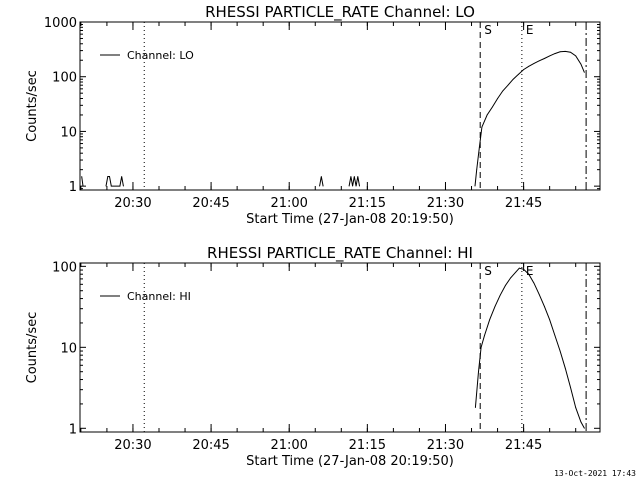 The image size is (640, 480). Describe the element at coordinates (340, 253) in the screenshot. I see `chart-title: RHESSI PARTICLE_RATE Channel: HI` at that location.